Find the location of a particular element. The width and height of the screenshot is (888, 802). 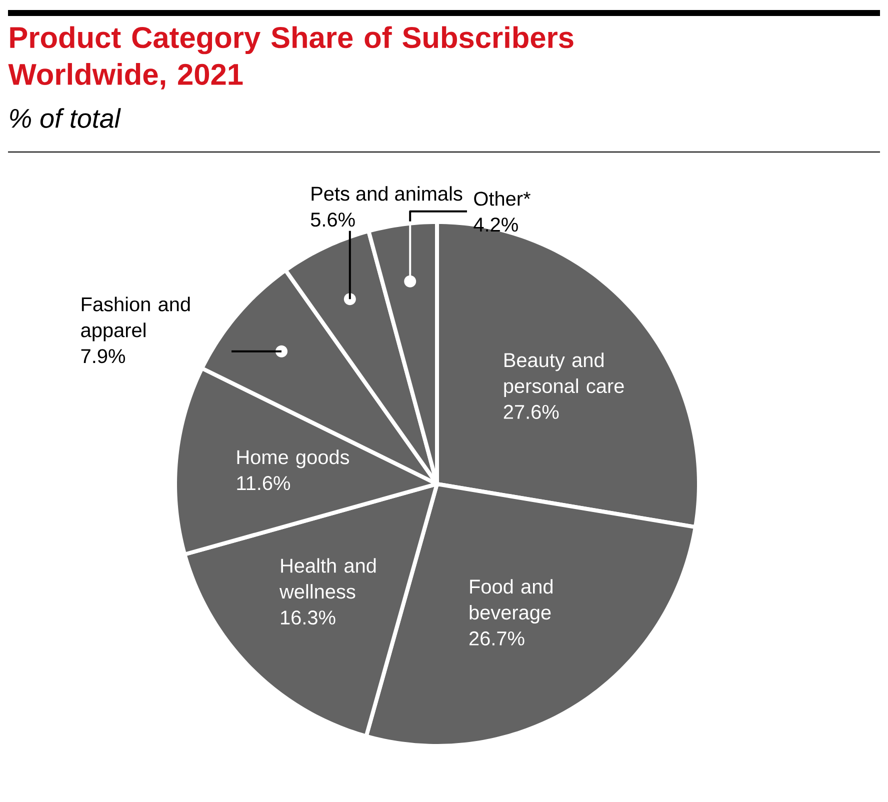

slice-label: Other* is located at coordinates (502, 198).